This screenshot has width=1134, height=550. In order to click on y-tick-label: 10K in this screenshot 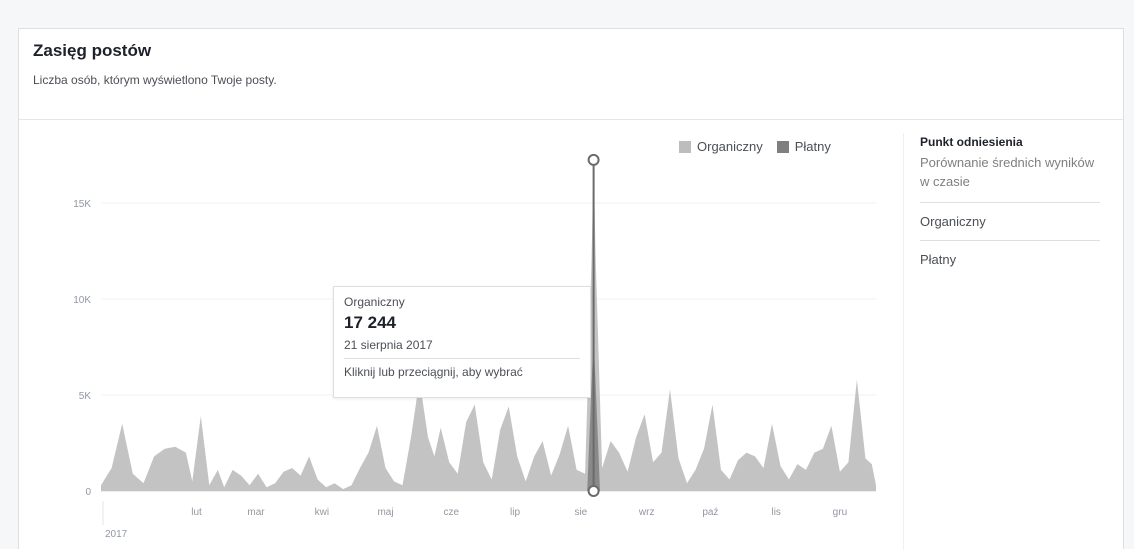, I will do `click(82, 300)`.